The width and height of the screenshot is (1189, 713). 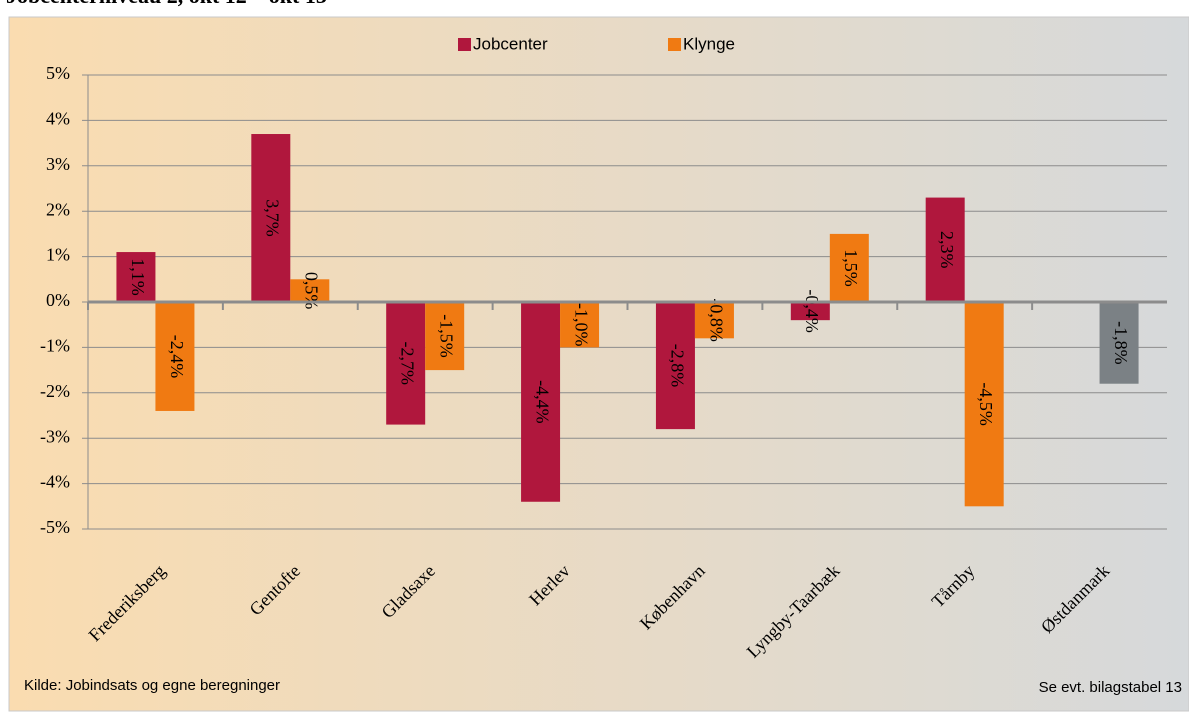 What do you see at coordinates (152, 685) in the screenshot?
I see `source: Kilde: Jobindsats og egne beregninger` at bounding box center [152, 685].